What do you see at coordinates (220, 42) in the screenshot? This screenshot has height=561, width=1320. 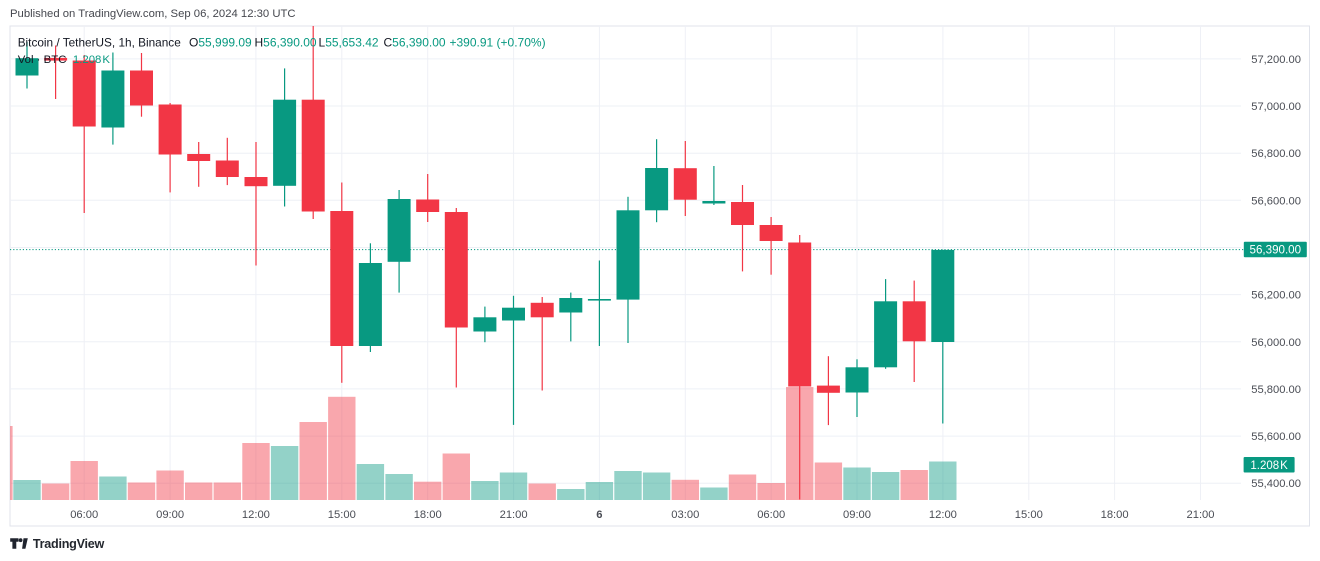 I see `svg-text: O55,999.09` at bounding box center [220, 42].